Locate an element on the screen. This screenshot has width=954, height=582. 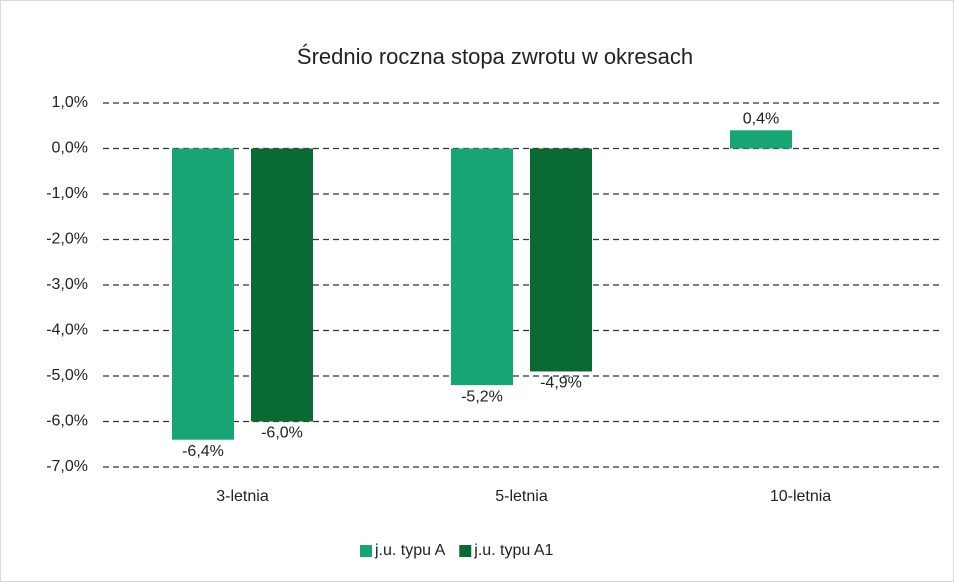
y-tick-label: 0,0% is located at coordinates (70, 148).